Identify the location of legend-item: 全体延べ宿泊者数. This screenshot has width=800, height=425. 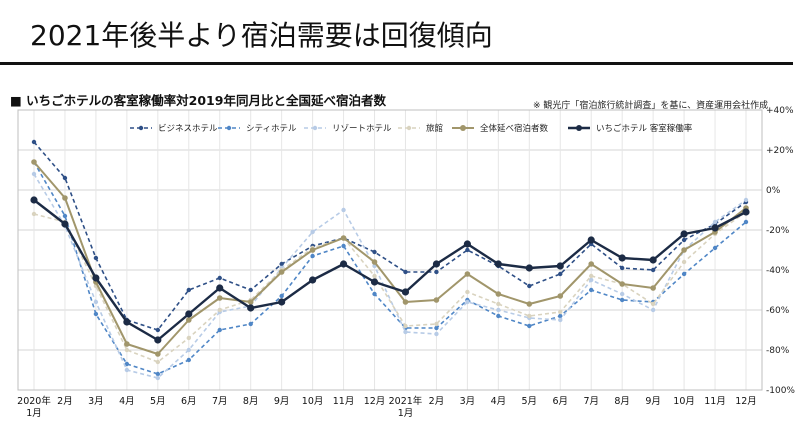
(500, 128).